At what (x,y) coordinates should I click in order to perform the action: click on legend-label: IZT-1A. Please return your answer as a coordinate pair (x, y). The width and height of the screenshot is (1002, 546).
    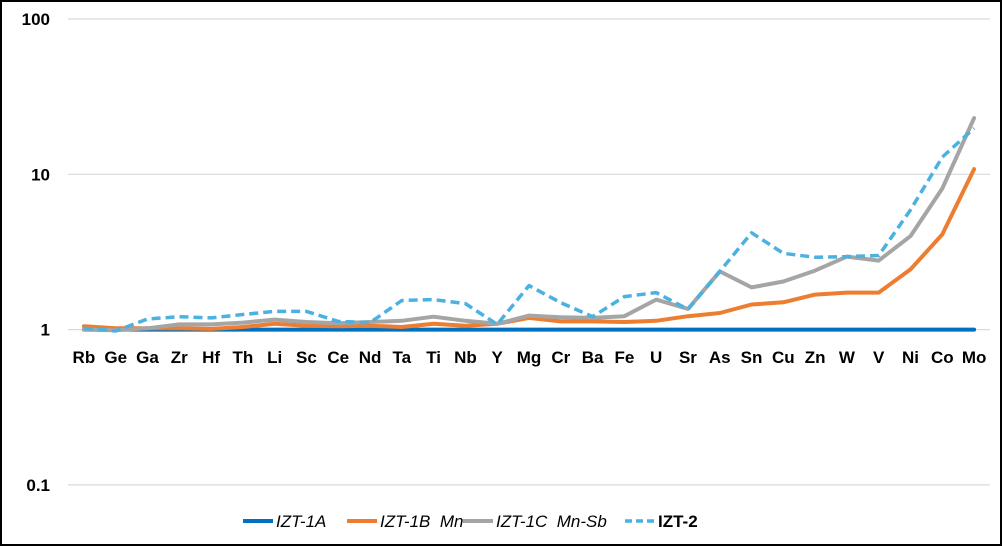
    Looking at the image, I should click on (301, 521).